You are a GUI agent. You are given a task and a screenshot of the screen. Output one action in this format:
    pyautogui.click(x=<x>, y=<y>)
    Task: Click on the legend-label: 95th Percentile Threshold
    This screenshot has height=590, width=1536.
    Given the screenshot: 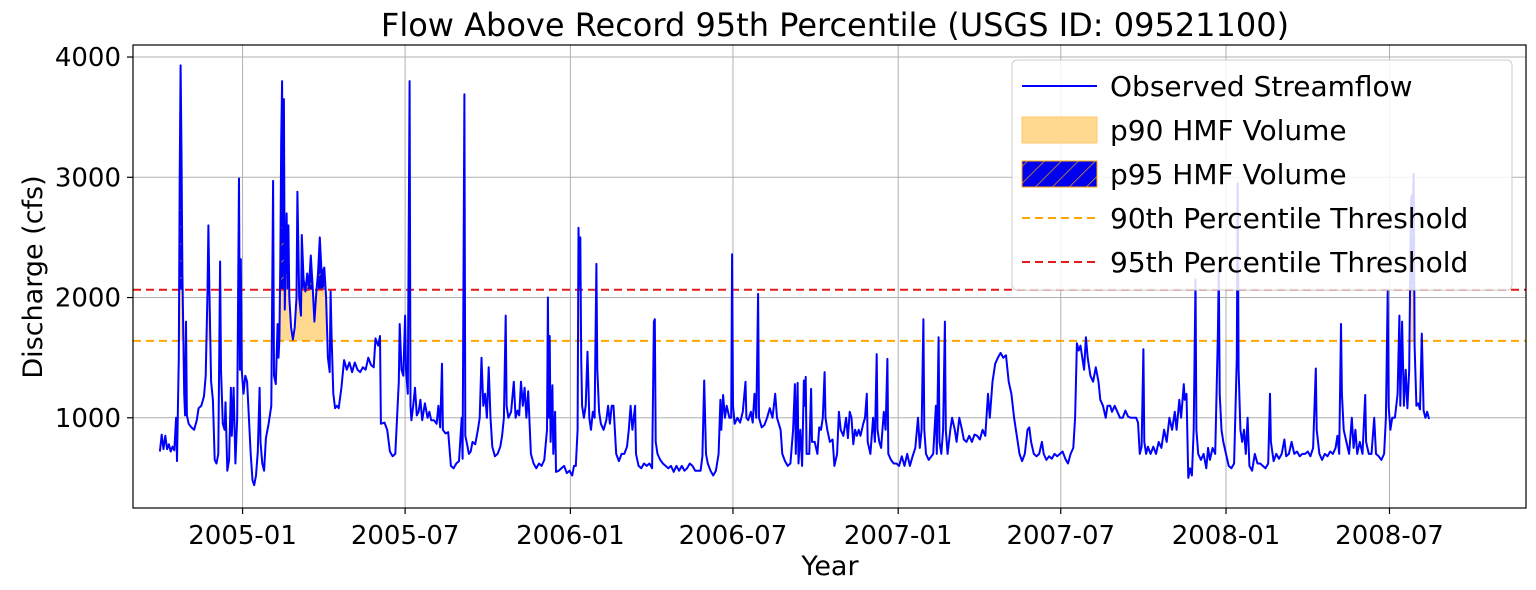 What is the action you would take?
    pyautogui.click(x=1289, y=262)
    